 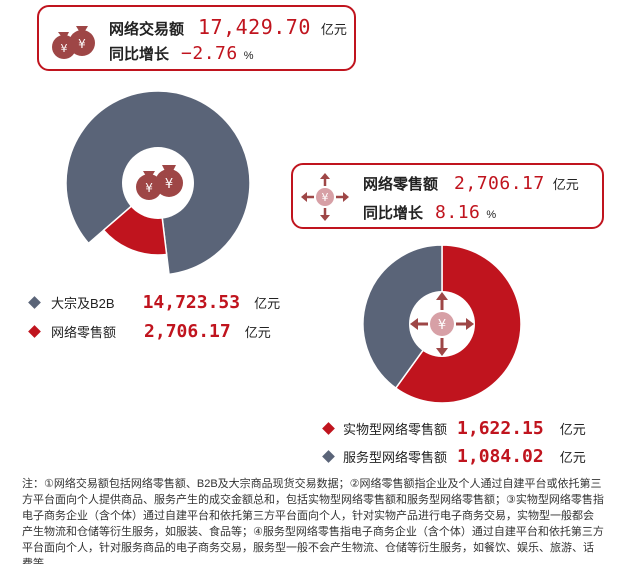 I want to click on retail-summary-box: ¥ 网络零售额 2,706.17 亿元 同比增长 8.16 %, so click(x=447, y=196).